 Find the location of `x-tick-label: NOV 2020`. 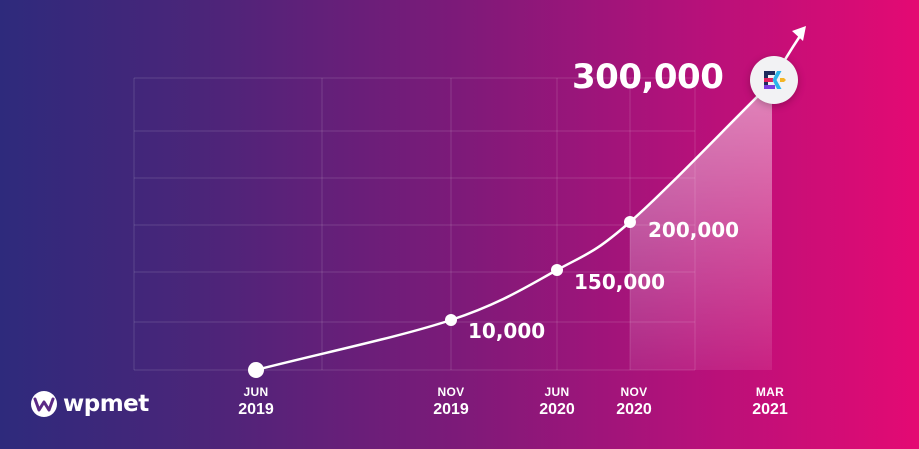

x-tick-label: NOV 2020 is located at coordinates (634, 402).